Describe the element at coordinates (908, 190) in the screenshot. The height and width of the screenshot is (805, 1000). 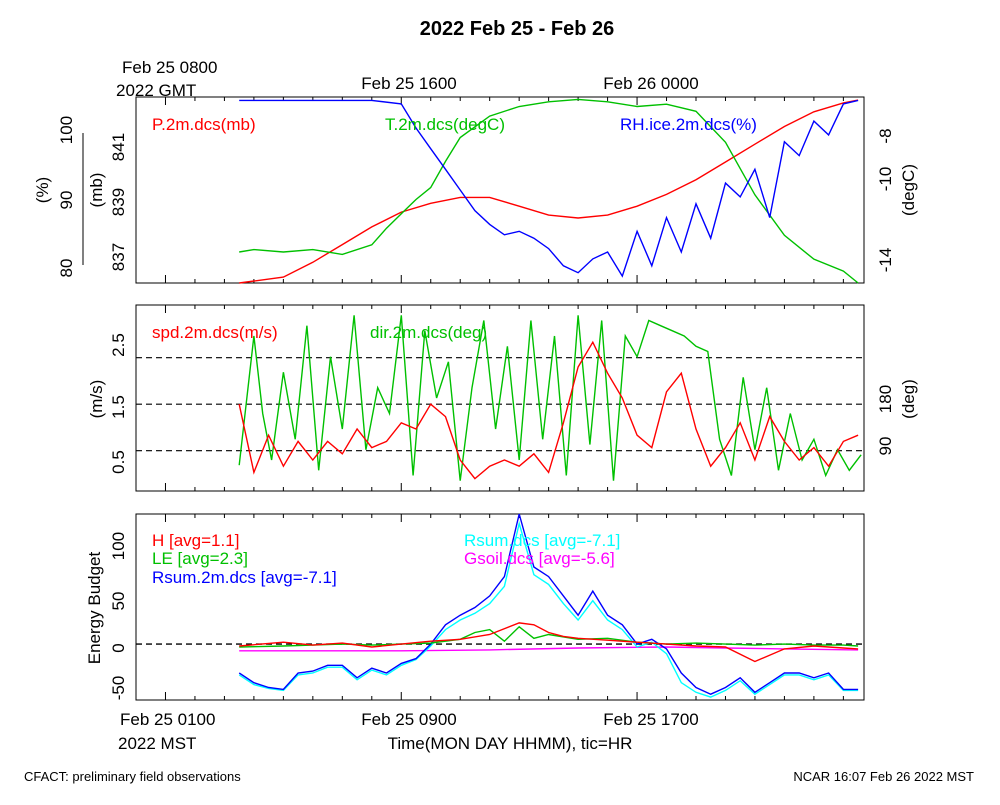
I see `panel-1-degc-label: (degC)` at that location.